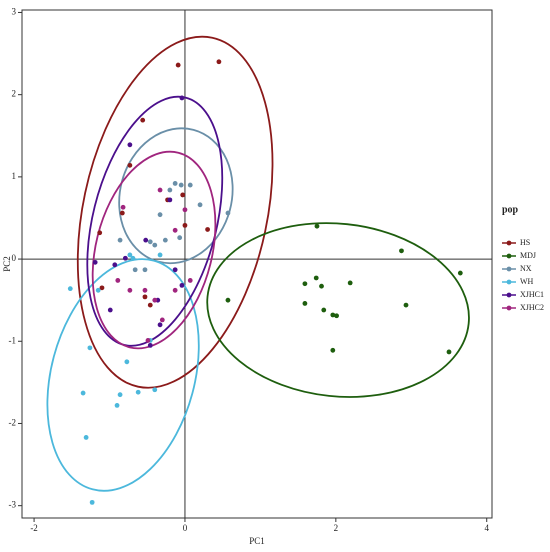 This screenshot has height=552, width=550. What do you see at coordinates (257, 541) in the screenshot?
I see `x-axis-label: PC1` at bounding box center [257, 541].